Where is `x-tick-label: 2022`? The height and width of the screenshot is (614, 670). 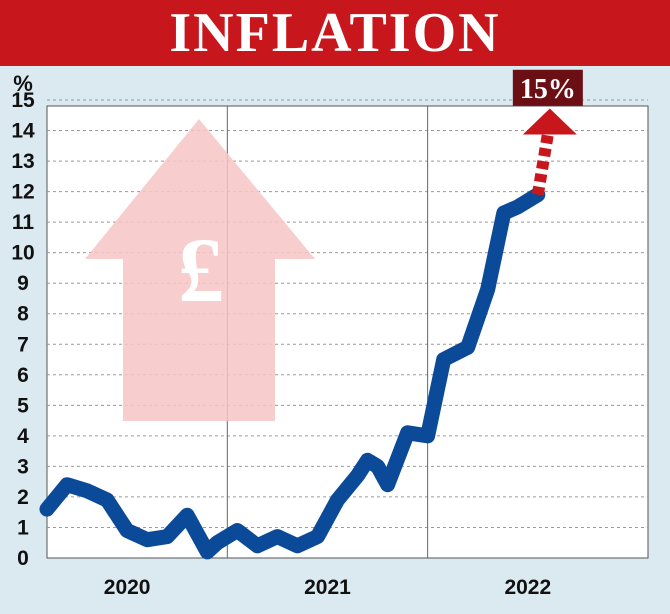 x-tick-label: 2022 is located at coordinates (527, 587).